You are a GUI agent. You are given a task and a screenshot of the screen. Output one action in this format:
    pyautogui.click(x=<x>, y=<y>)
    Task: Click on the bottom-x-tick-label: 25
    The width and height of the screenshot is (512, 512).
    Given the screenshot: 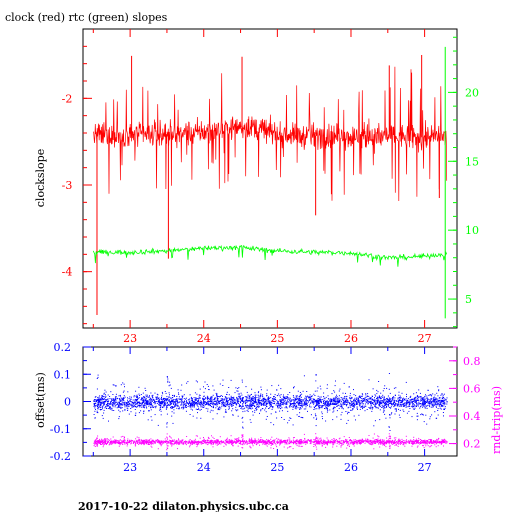 What is the action you would take?
    pyautogui.click(x=277, y=467)
    